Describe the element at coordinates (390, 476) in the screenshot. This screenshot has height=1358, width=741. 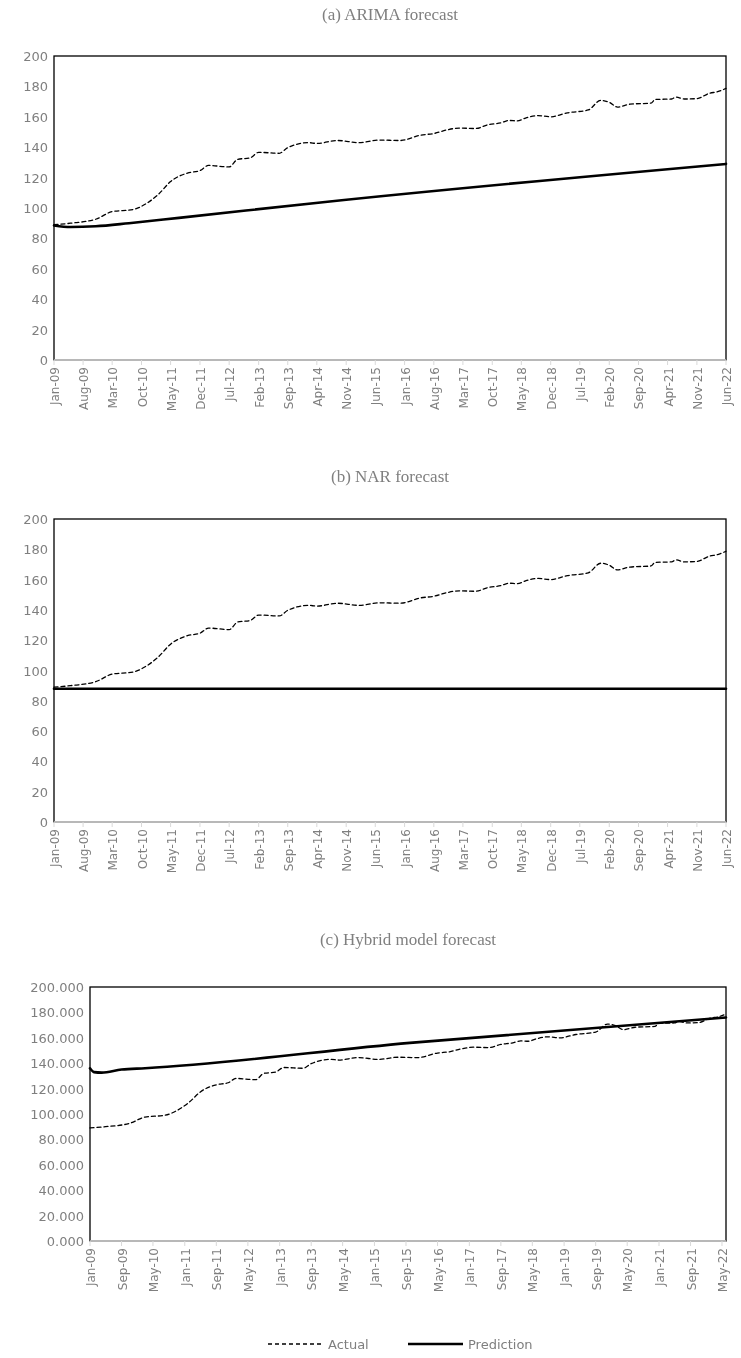
I see `chart-title: (b) NAR forecast` at that location.